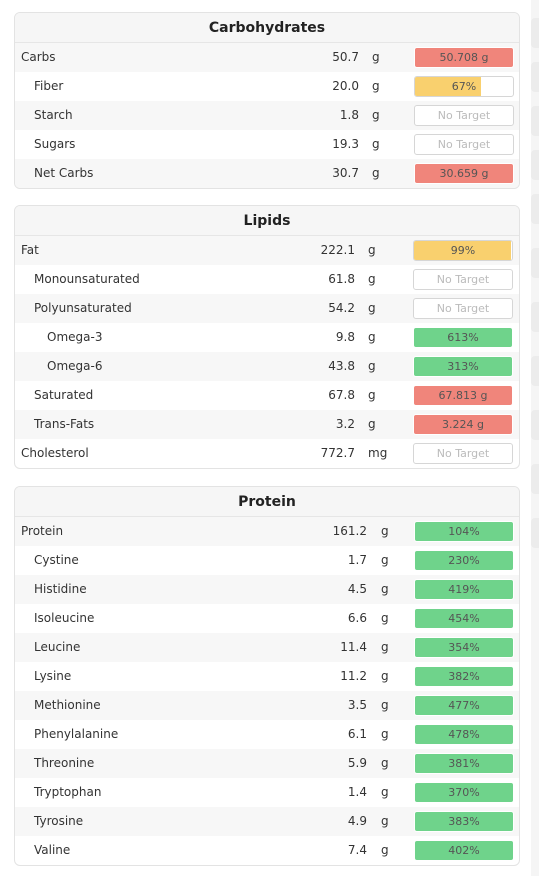  I want to click on nutrient-name: Protein, so click(42, 531).